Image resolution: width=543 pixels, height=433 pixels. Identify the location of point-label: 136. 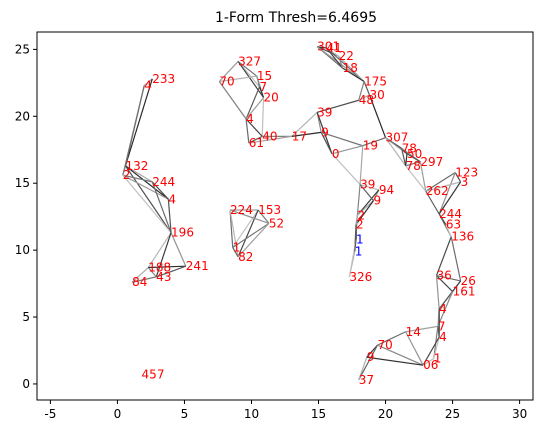
(462, 237).